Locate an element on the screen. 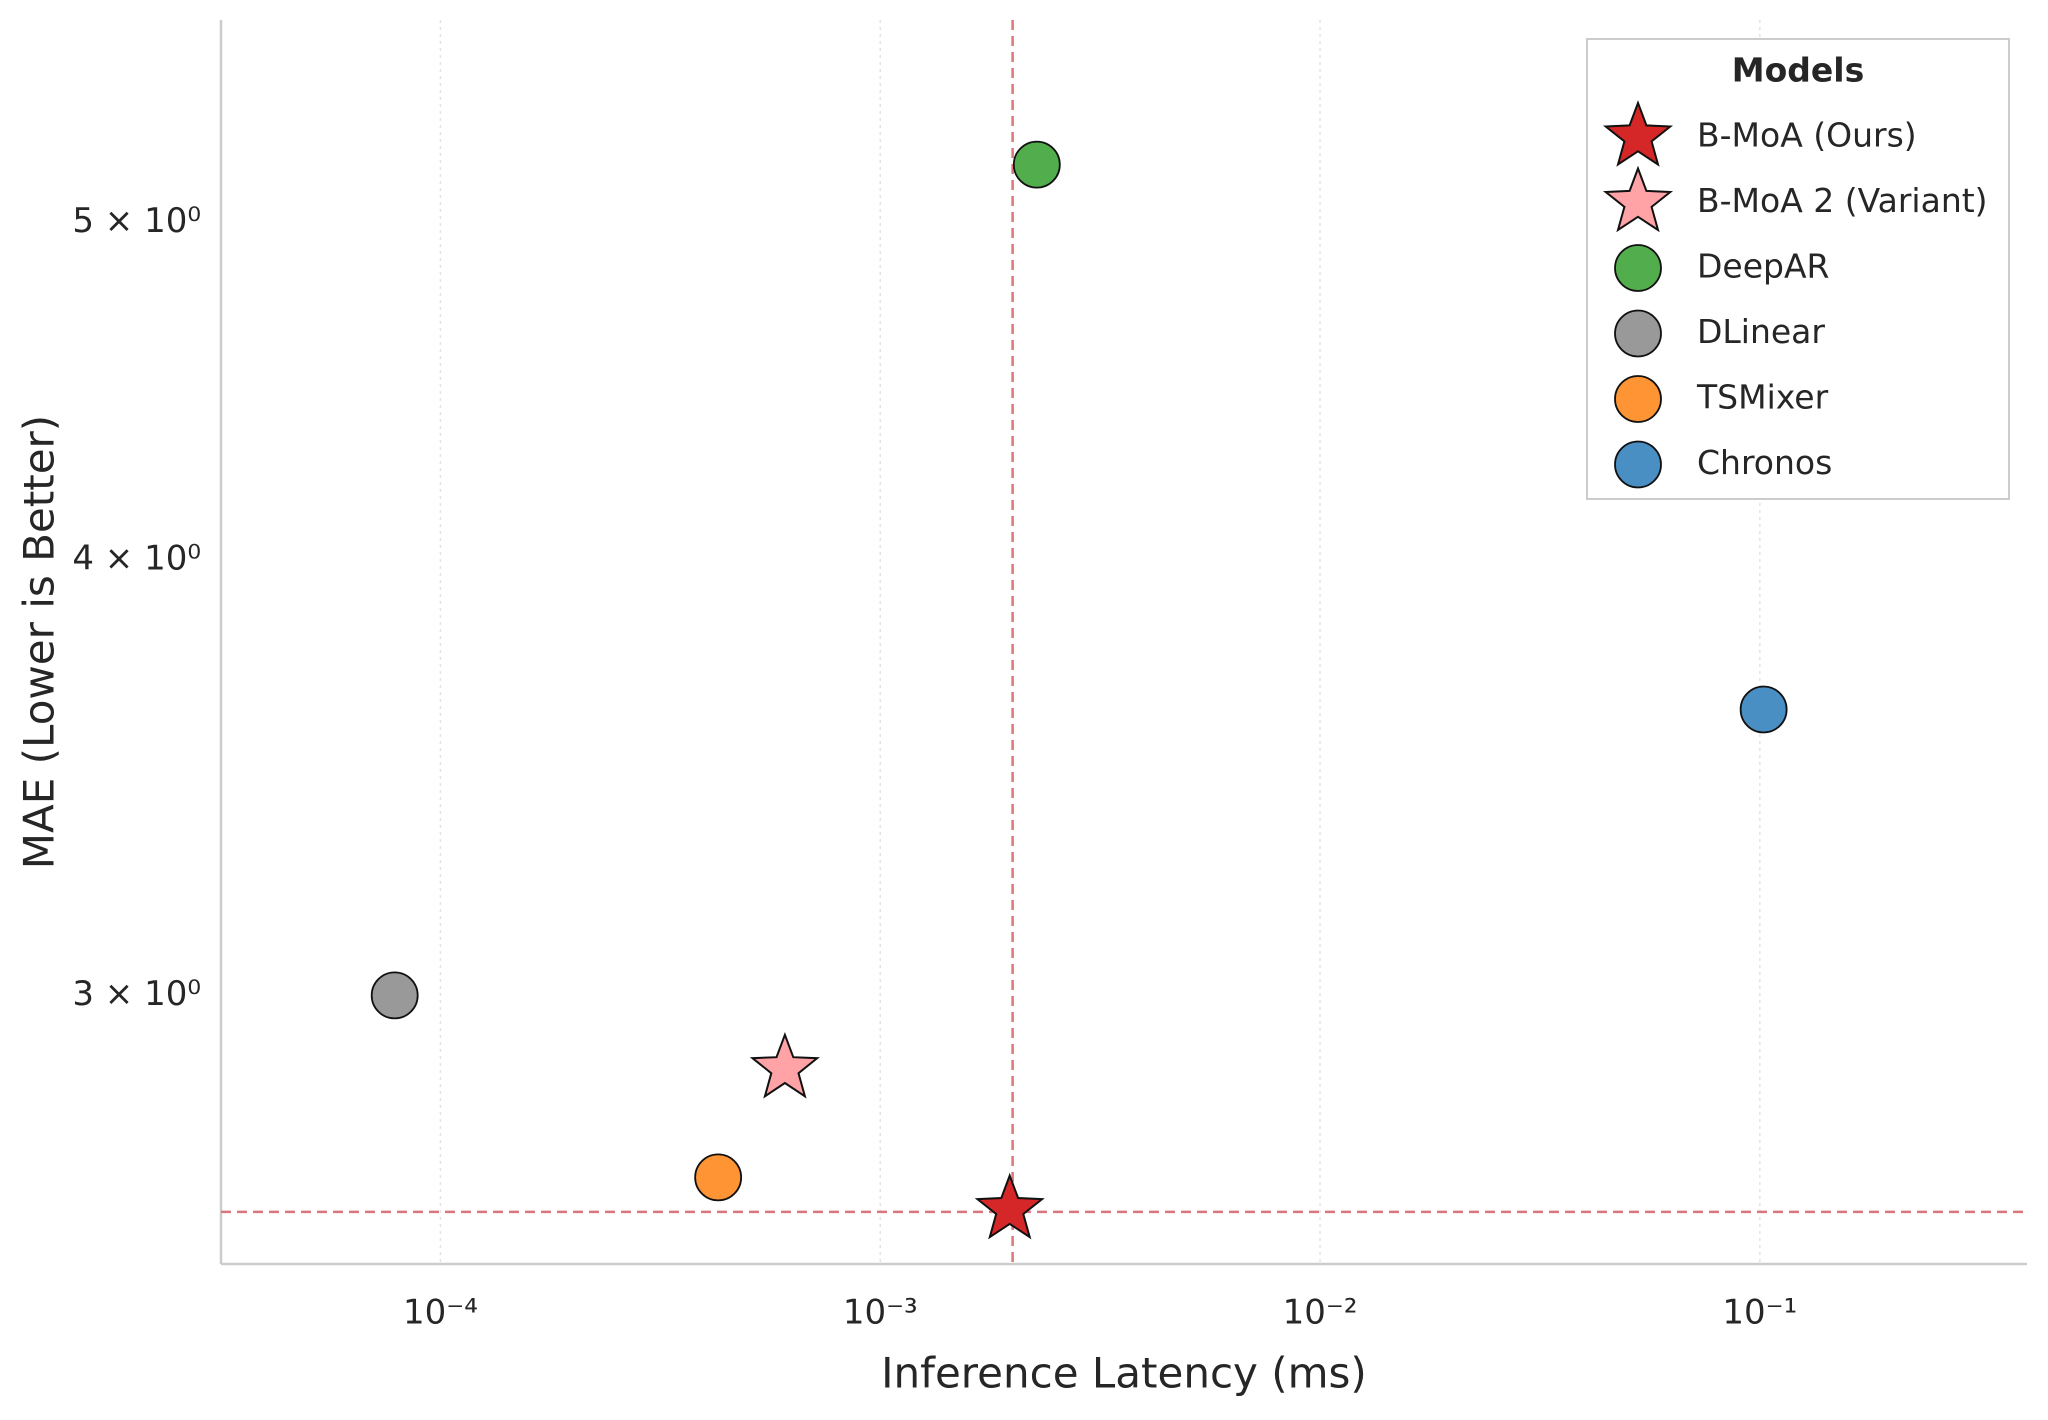 The width and height of the screenshot is (2048, 1420). legend-label: DLinear is located at coordinates (1761, 331).